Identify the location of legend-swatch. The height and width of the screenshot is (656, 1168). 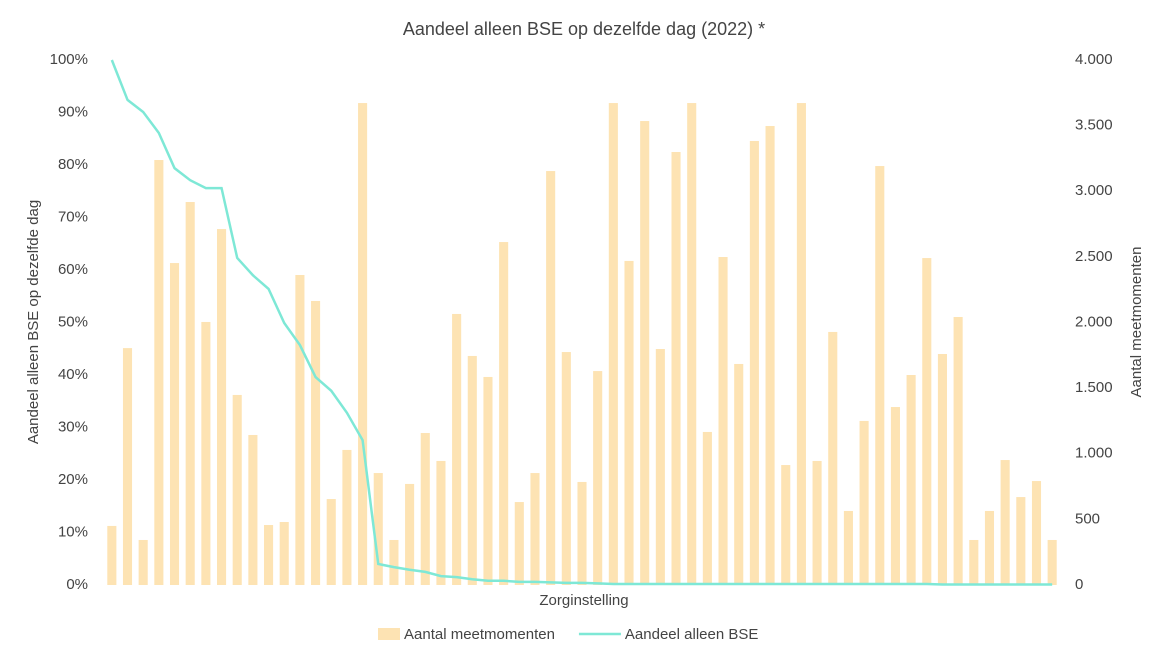
(389, 634).